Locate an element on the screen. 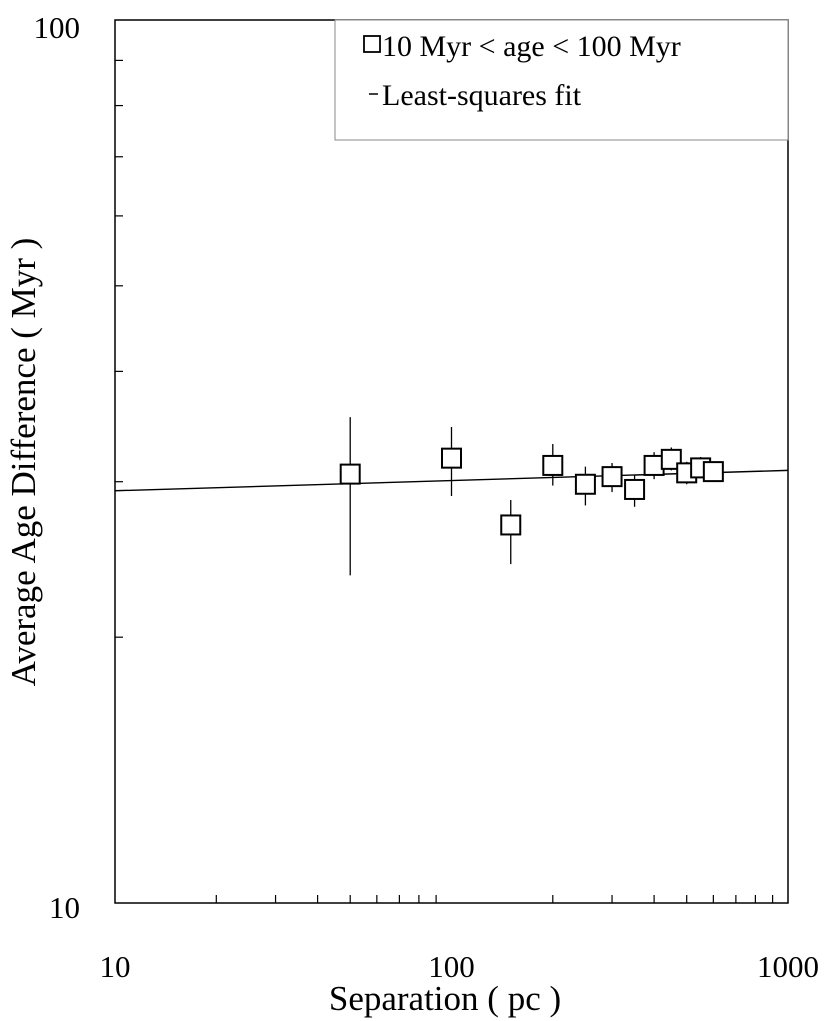 The height and width of the screenshot is (1021, 830). x-tick-label-10: 10 is located at coordinates (115, 966).